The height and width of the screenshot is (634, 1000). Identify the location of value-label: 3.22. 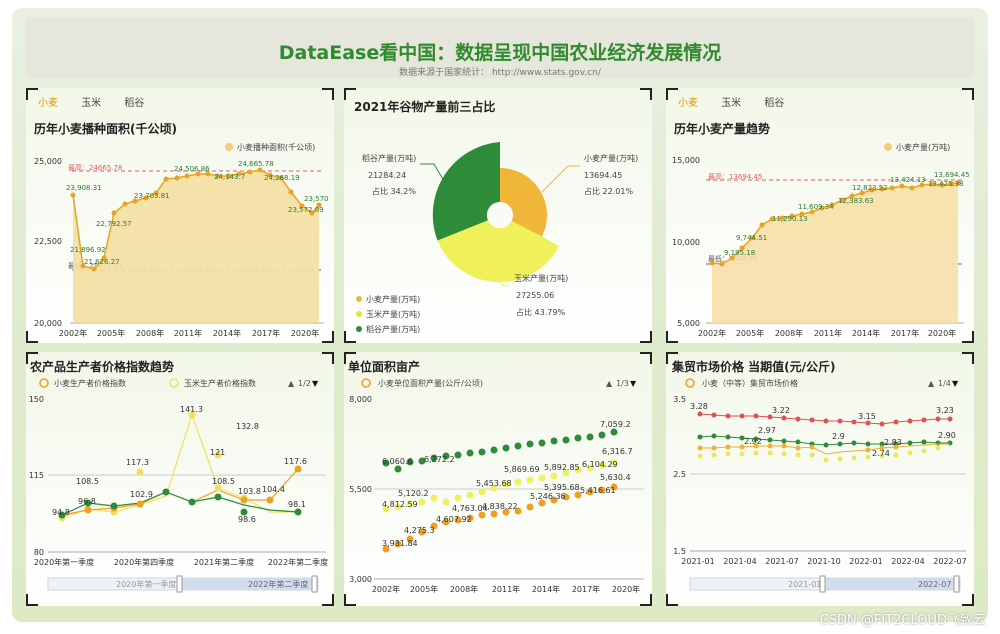
(781, 410).